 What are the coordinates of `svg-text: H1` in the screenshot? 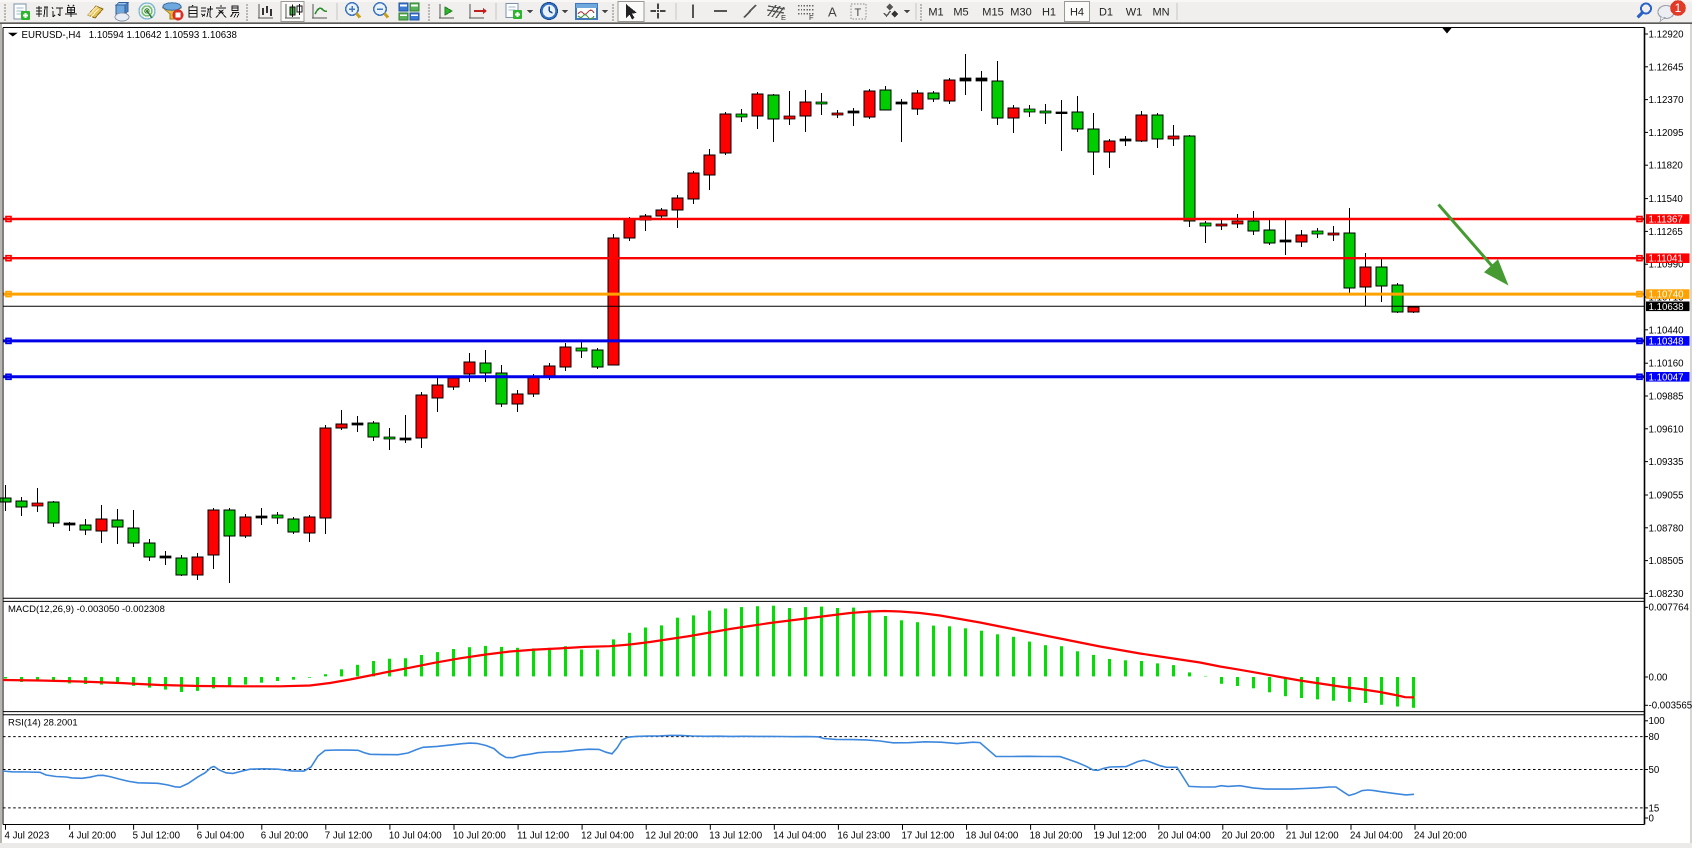 It's located at (1049, 13).